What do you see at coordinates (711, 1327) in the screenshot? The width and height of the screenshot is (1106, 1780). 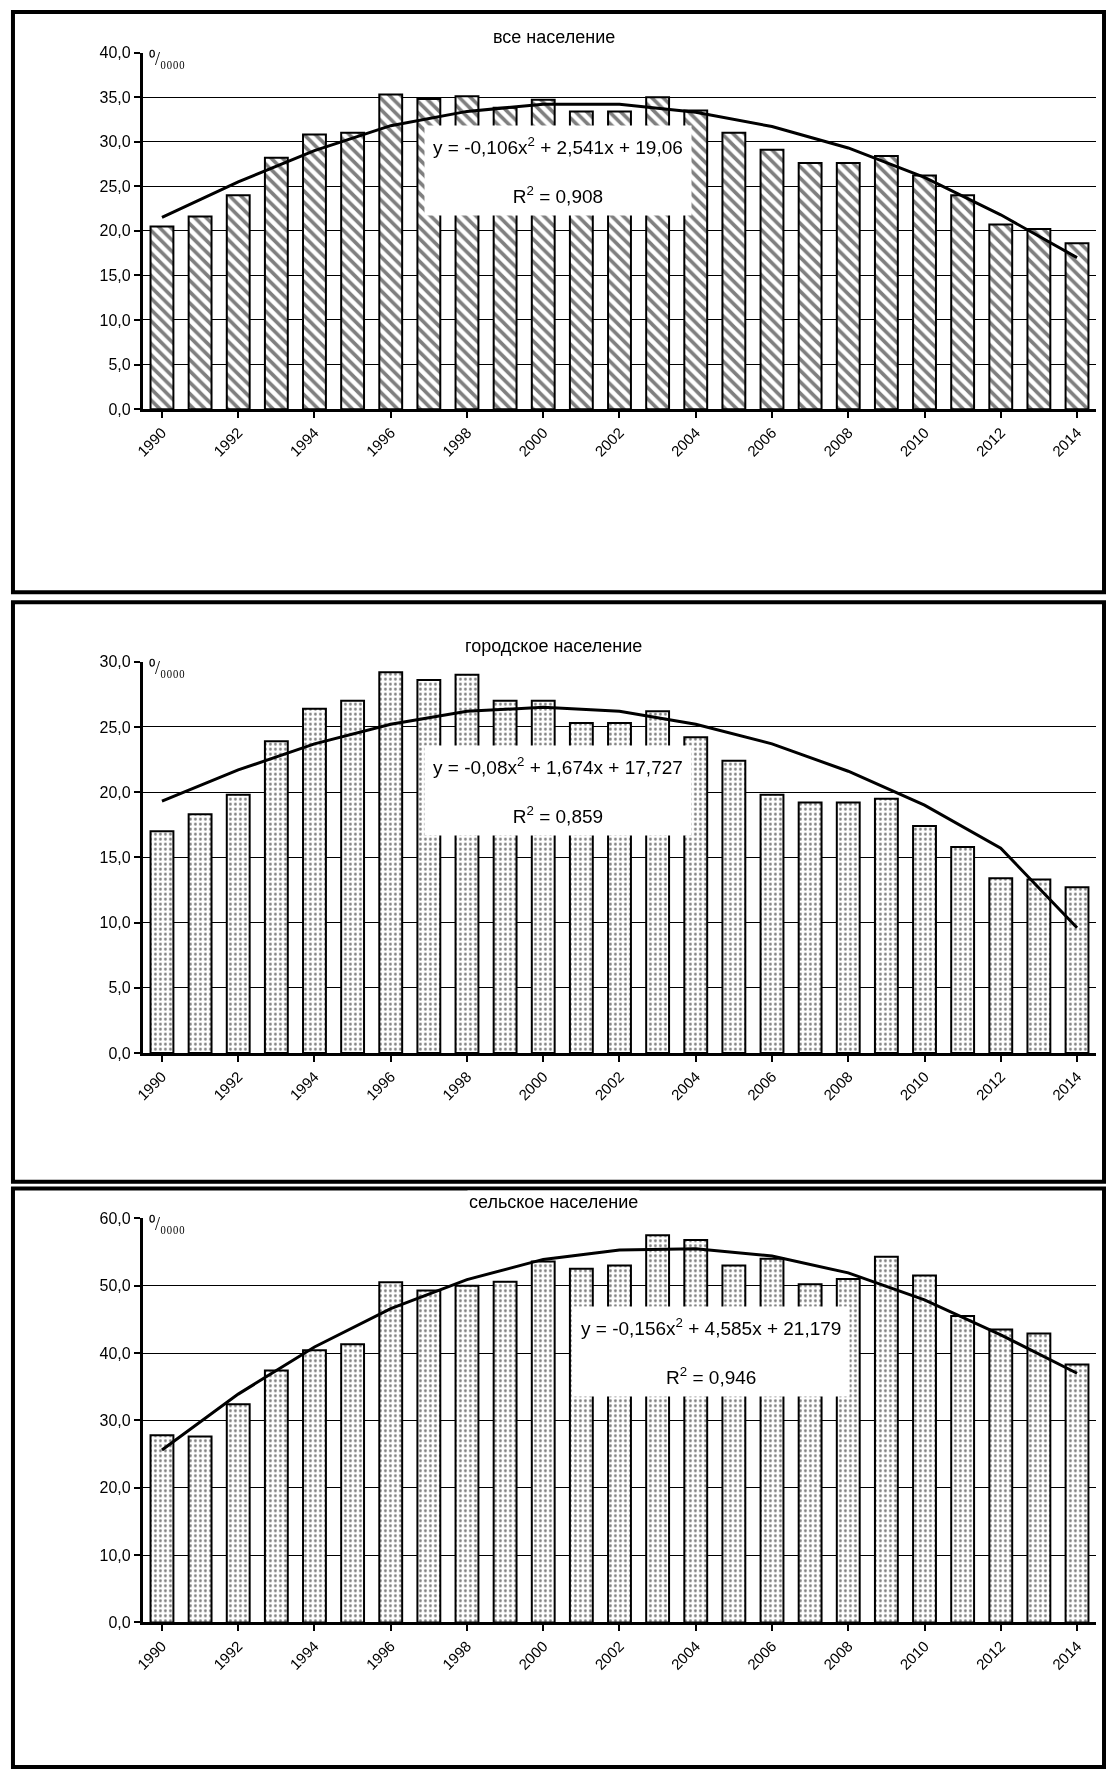 I see `annotation: y = -0,156x$^{2}$ + 4,585x + 21,179` at bounding box center [711, 1327].